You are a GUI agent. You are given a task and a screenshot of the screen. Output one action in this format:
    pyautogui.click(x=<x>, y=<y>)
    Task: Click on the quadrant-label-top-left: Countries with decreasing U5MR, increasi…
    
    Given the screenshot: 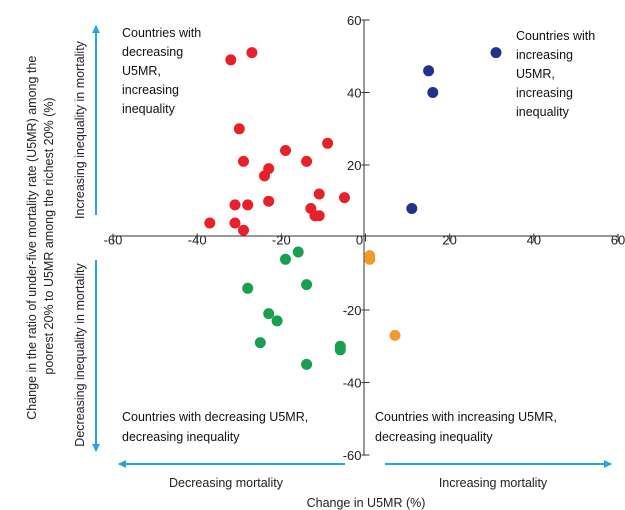 What is the action you would take?
    pyautogui.click(x=163, y=71)
    